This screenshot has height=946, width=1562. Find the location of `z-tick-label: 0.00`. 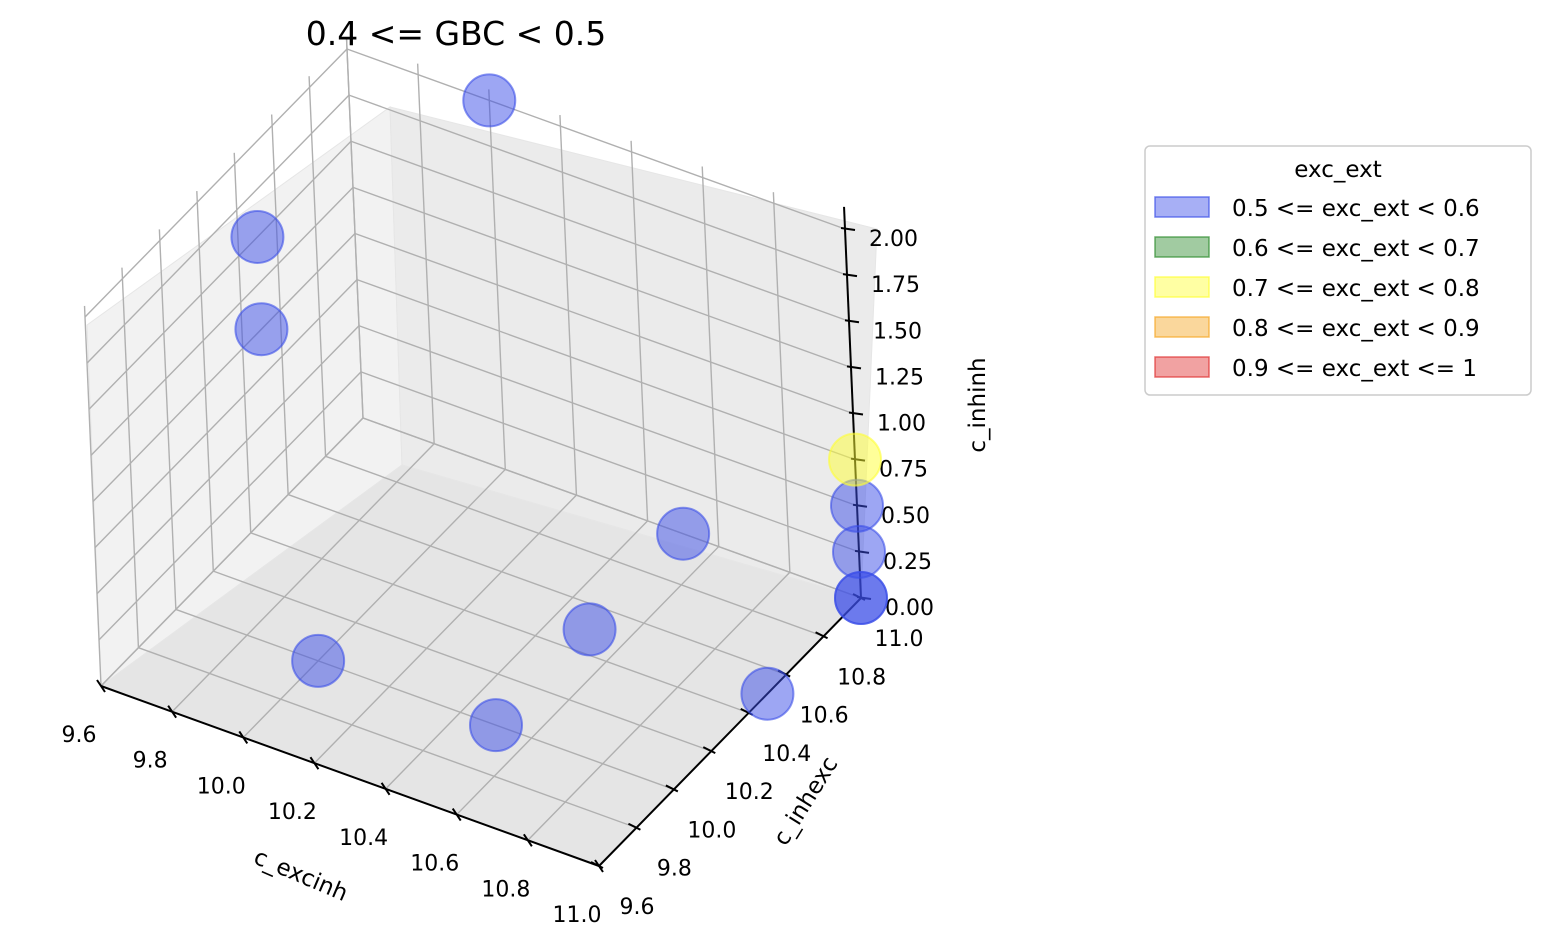

z-tick-label: 0.00 is located at coordinates (909, 608).